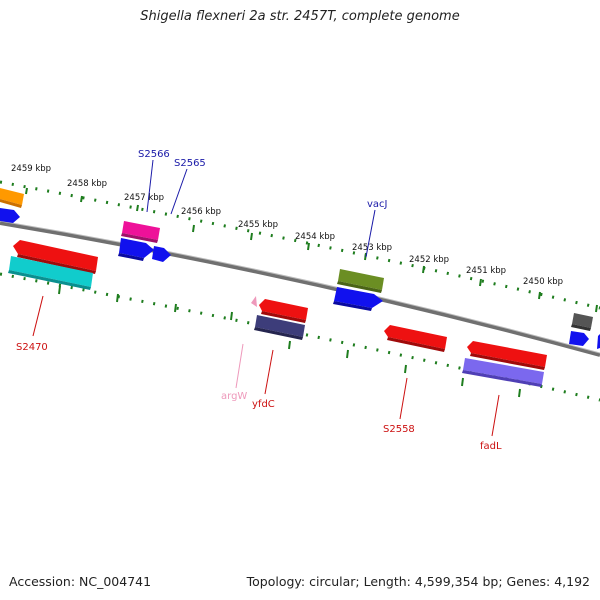 The image size is (600, 600). Describe the element at coordinates (50, 273) in the screenshot. I see `feature-cyan` at that location.